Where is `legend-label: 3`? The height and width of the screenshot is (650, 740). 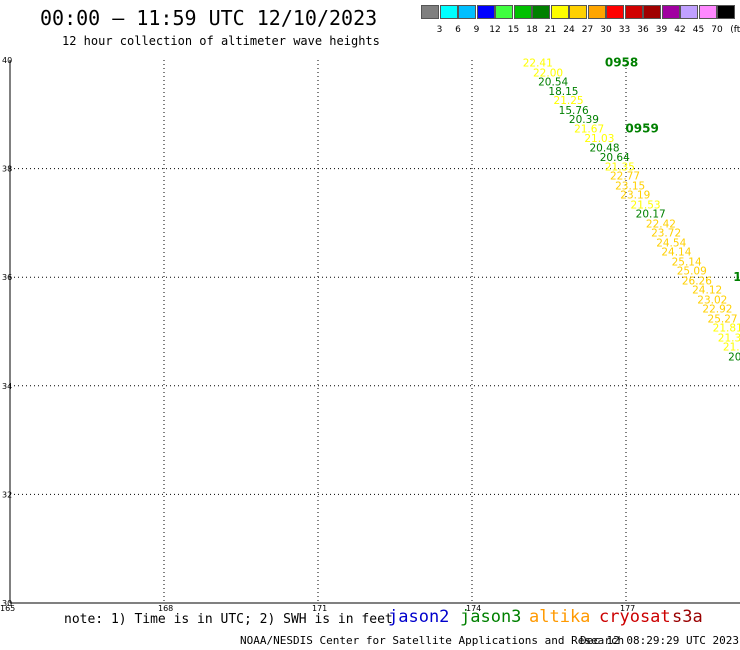
legend-label: 3 is located at coordinates (439, 30).